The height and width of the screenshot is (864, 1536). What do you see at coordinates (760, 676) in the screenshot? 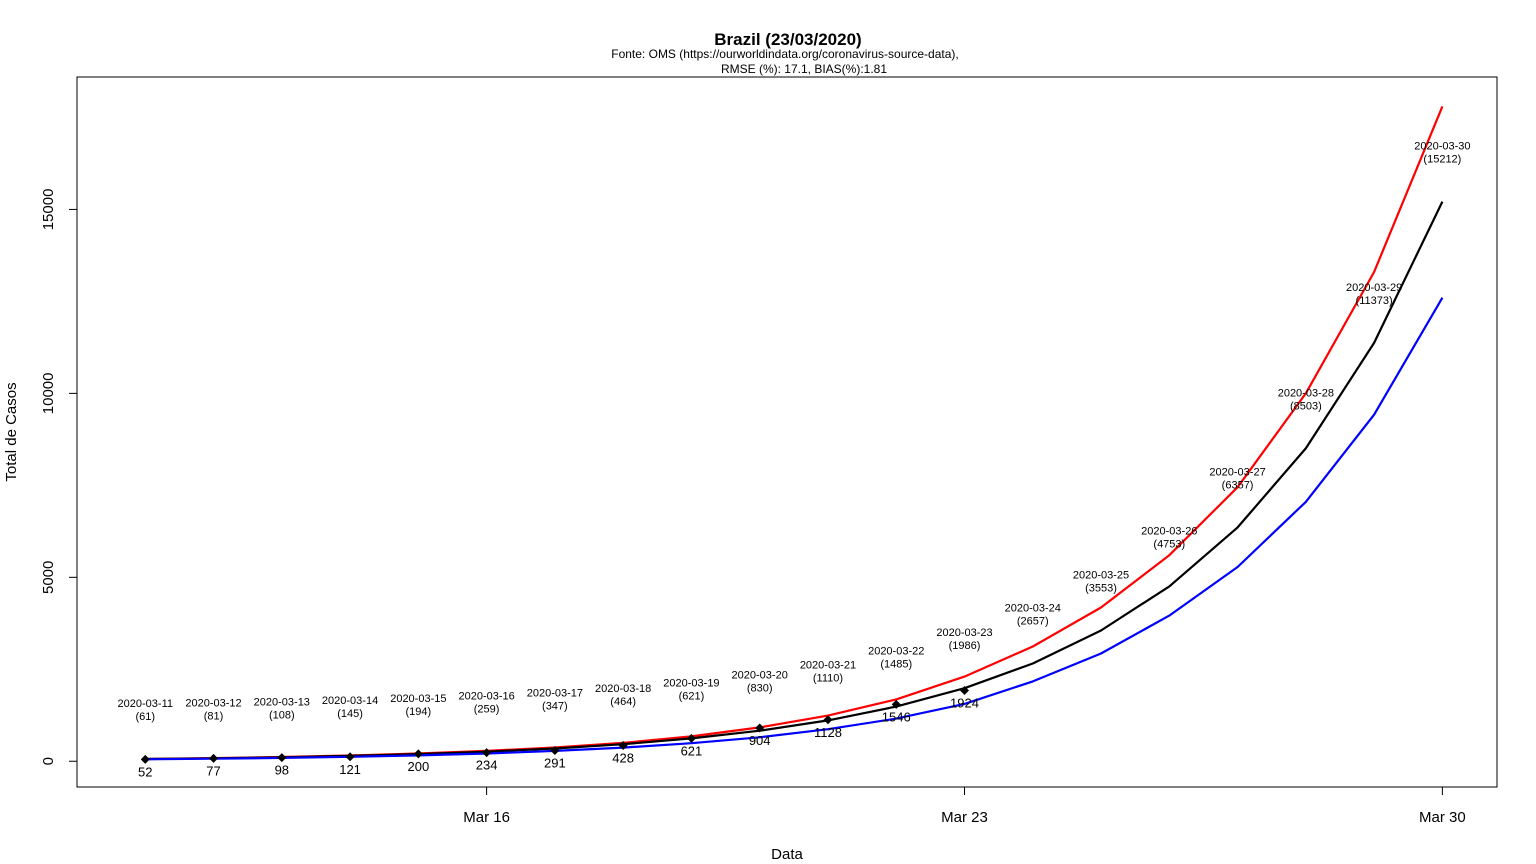
I see `annotation-date: 2020-03-20` at bounding box center [760, 676].